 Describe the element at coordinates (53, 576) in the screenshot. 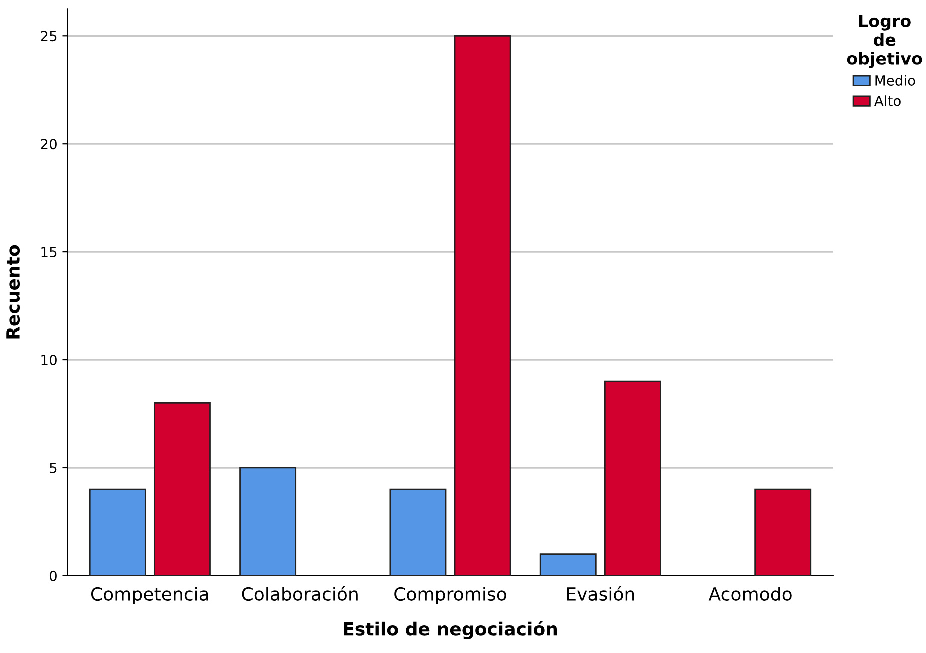

I see `y-tick-label: 0` at that location.